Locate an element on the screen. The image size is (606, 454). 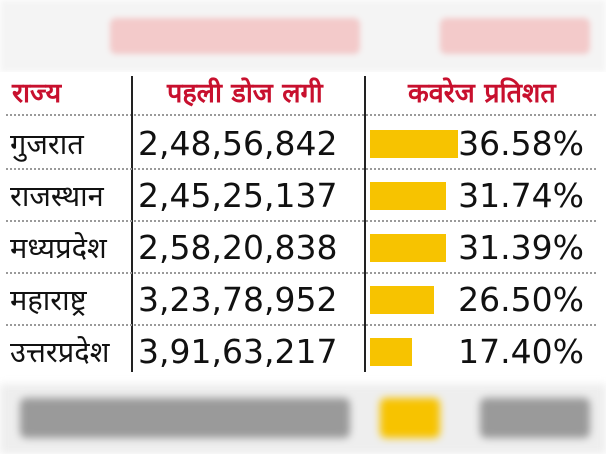
table-row: मध्यप्रदेश 2,58,20,838 31.39% is located at coordinates (303, 248).